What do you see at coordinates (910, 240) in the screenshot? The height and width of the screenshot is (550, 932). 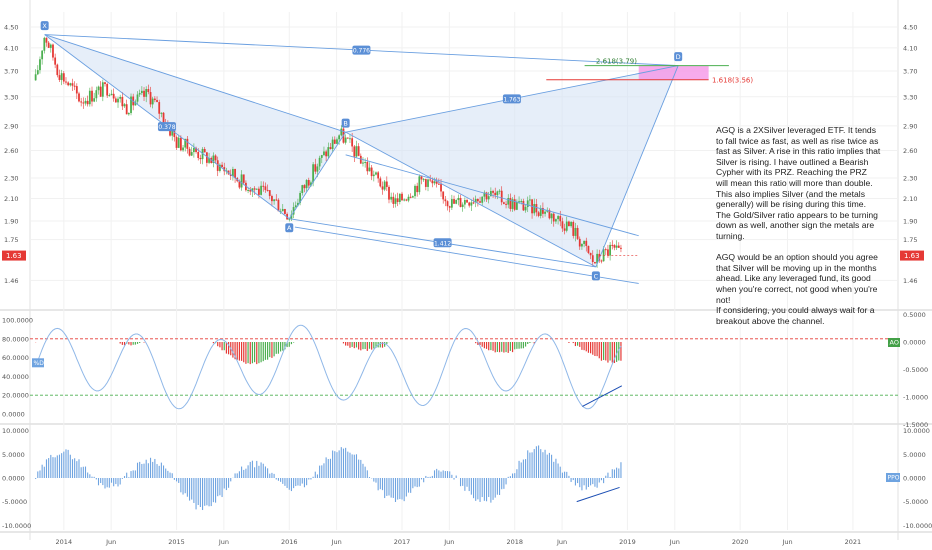 I see `y-tick-label-right: 1.75` at bounding box center [910, 240].